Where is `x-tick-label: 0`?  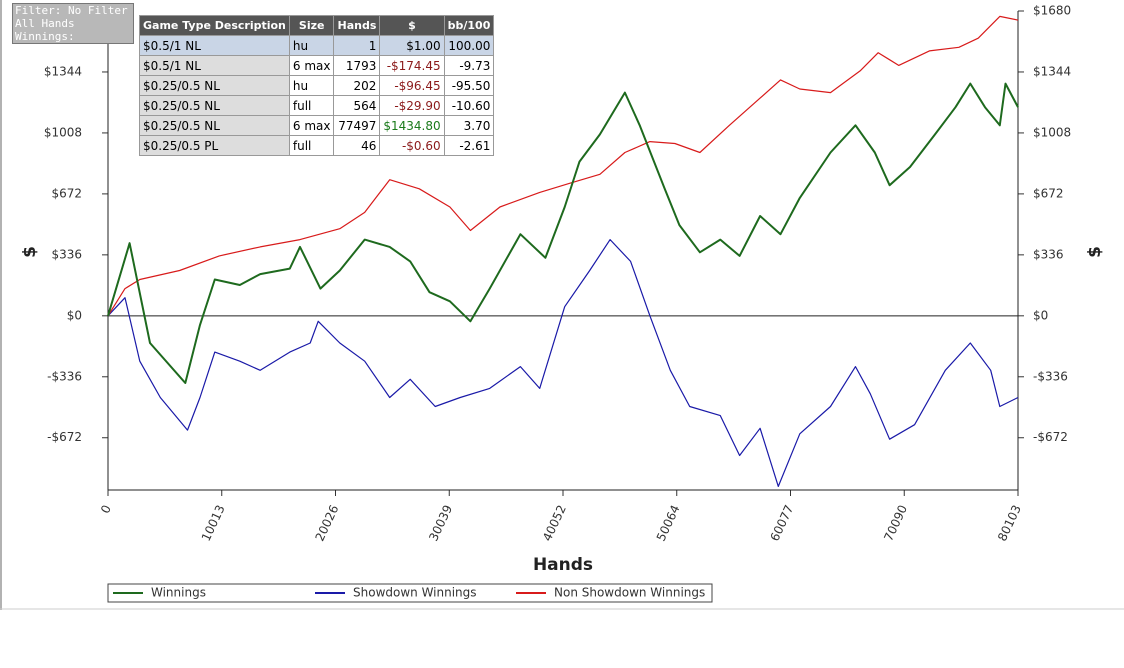 x-tick-label: 0 is located at coordinates (106, 509).